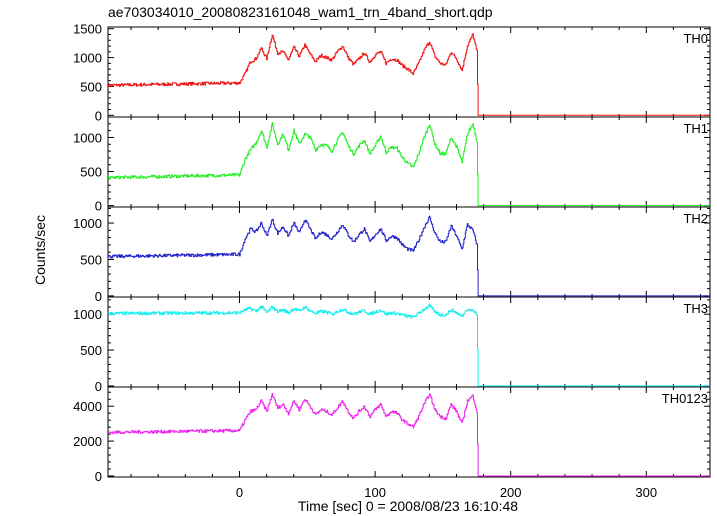 The width and height of the screenshot is (717, 516). What do you see at coordinates (409, 345) in the screenshot?
I see `series-line-th3` at bounding box center [409, 345].